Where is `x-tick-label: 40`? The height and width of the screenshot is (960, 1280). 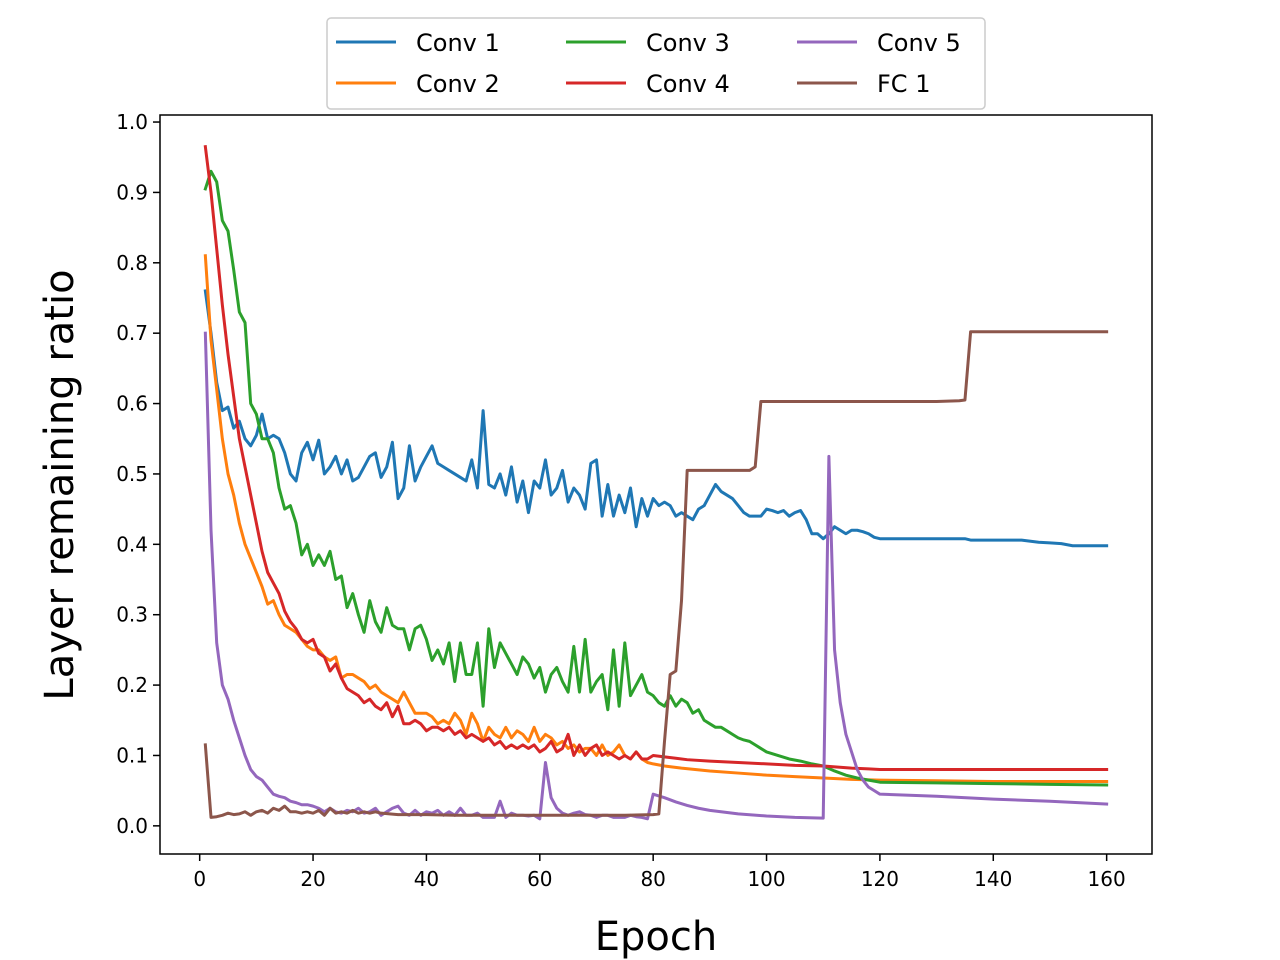 x-tick-label: 40 is located at coordinates (426, 879).